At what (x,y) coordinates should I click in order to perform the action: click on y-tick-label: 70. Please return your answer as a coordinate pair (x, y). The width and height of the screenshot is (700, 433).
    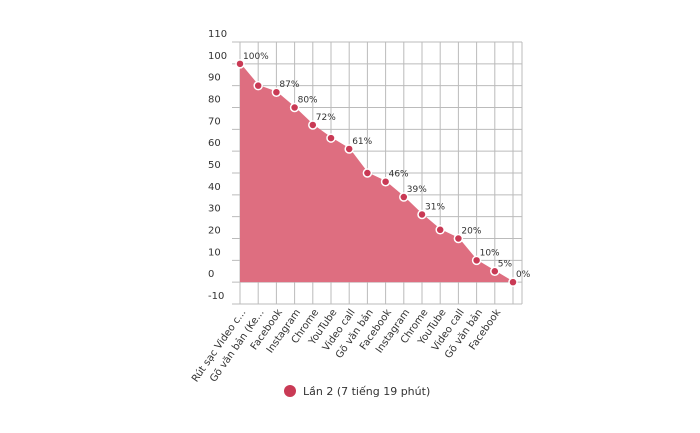
    Looking at the image, I should click on (214, 121).